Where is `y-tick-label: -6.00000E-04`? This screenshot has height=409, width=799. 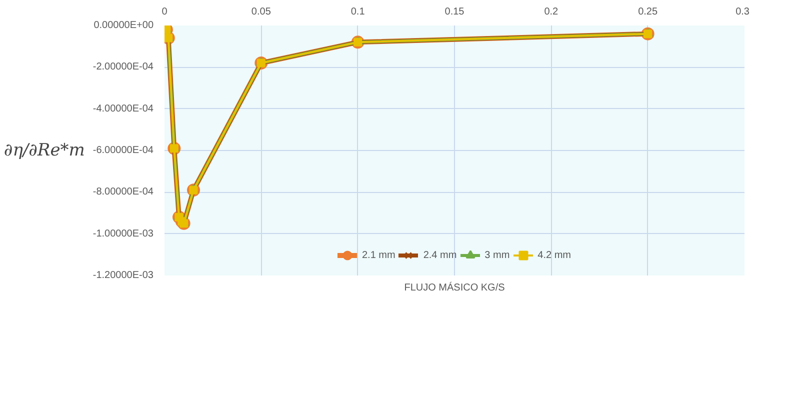 y-tick-label: -6.00000E-04 is located at coordinates (123, 150).